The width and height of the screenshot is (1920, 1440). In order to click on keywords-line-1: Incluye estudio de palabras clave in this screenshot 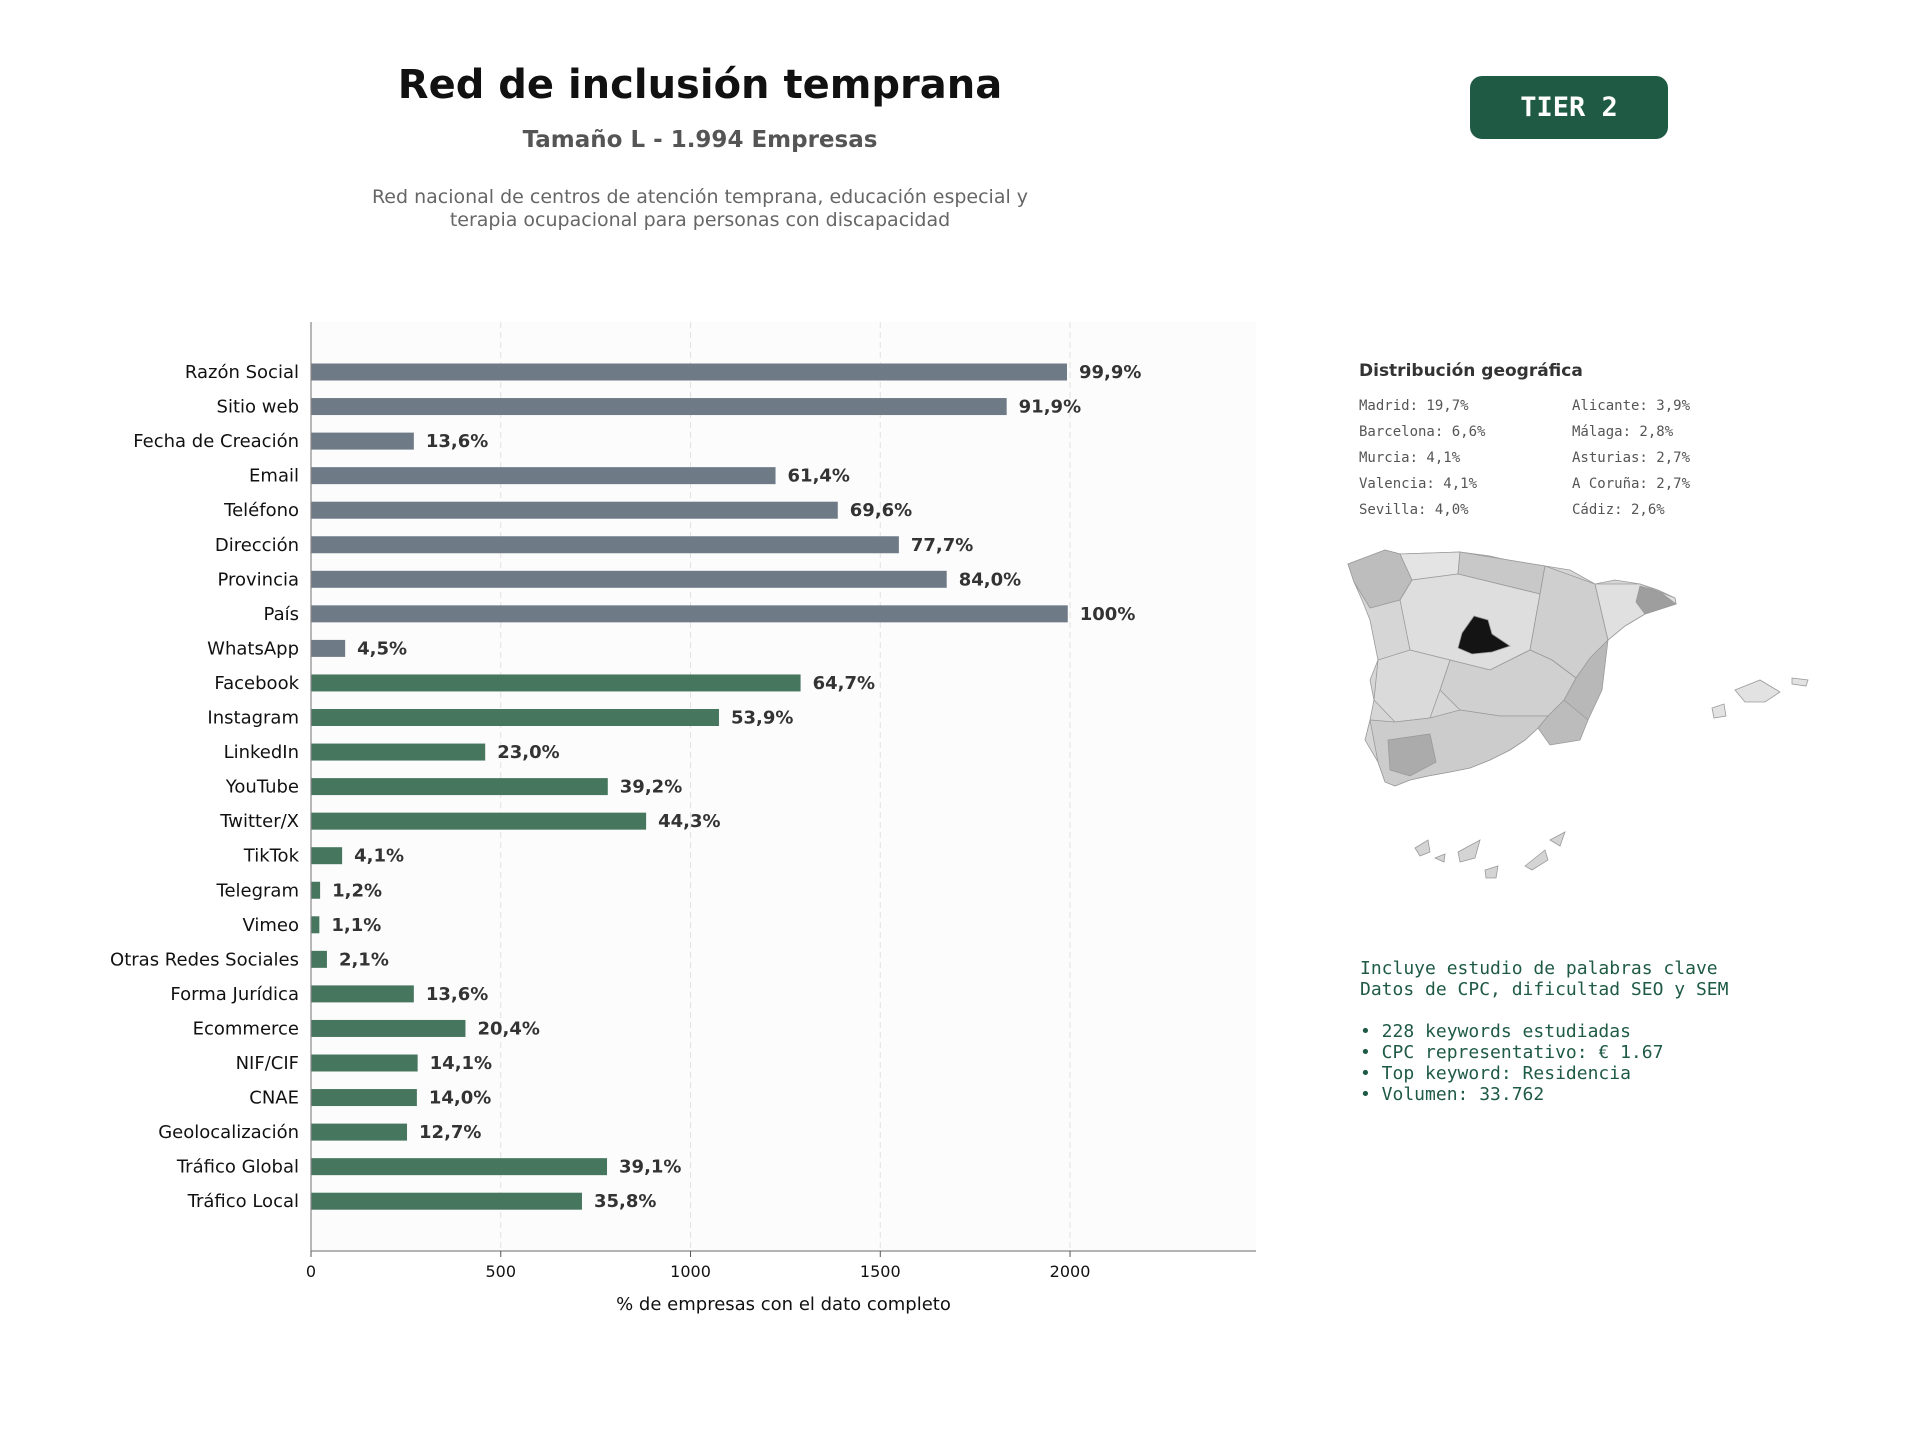, I will do `click(1539, 968)`.